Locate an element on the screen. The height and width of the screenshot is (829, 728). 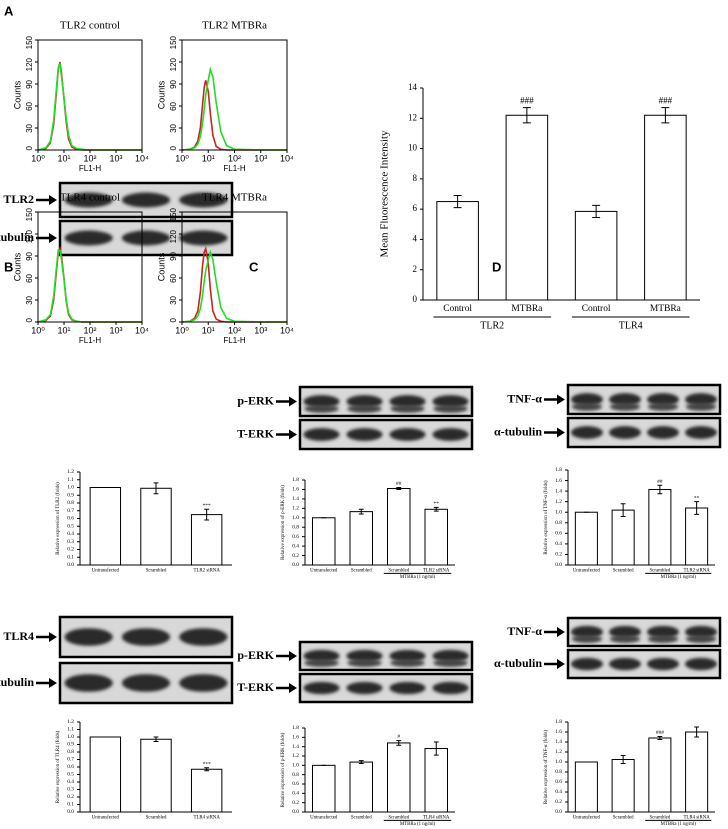
y-tick-label: 0.5 is located at coordinates (70, 775).